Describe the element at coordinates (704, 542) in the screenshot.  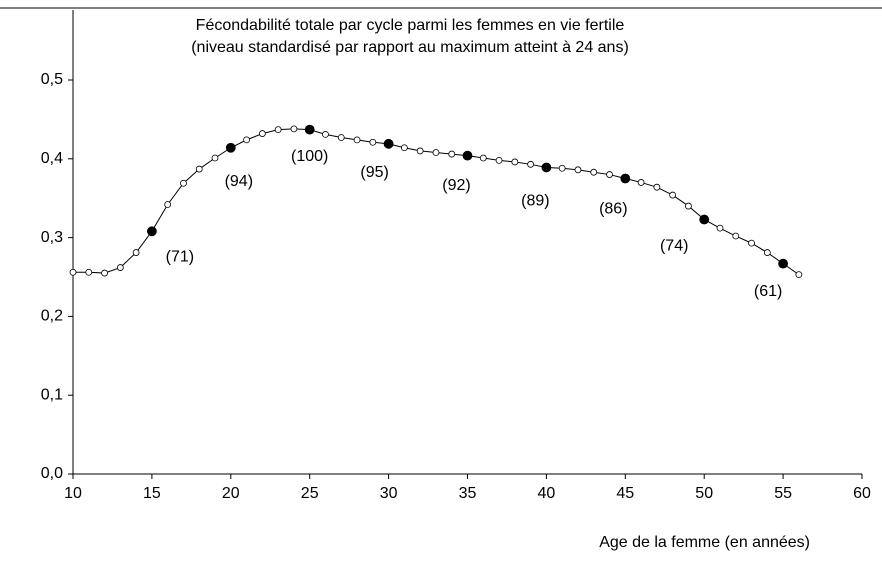
I see `x-axis-label: Age de la femme (en années)` at that location.